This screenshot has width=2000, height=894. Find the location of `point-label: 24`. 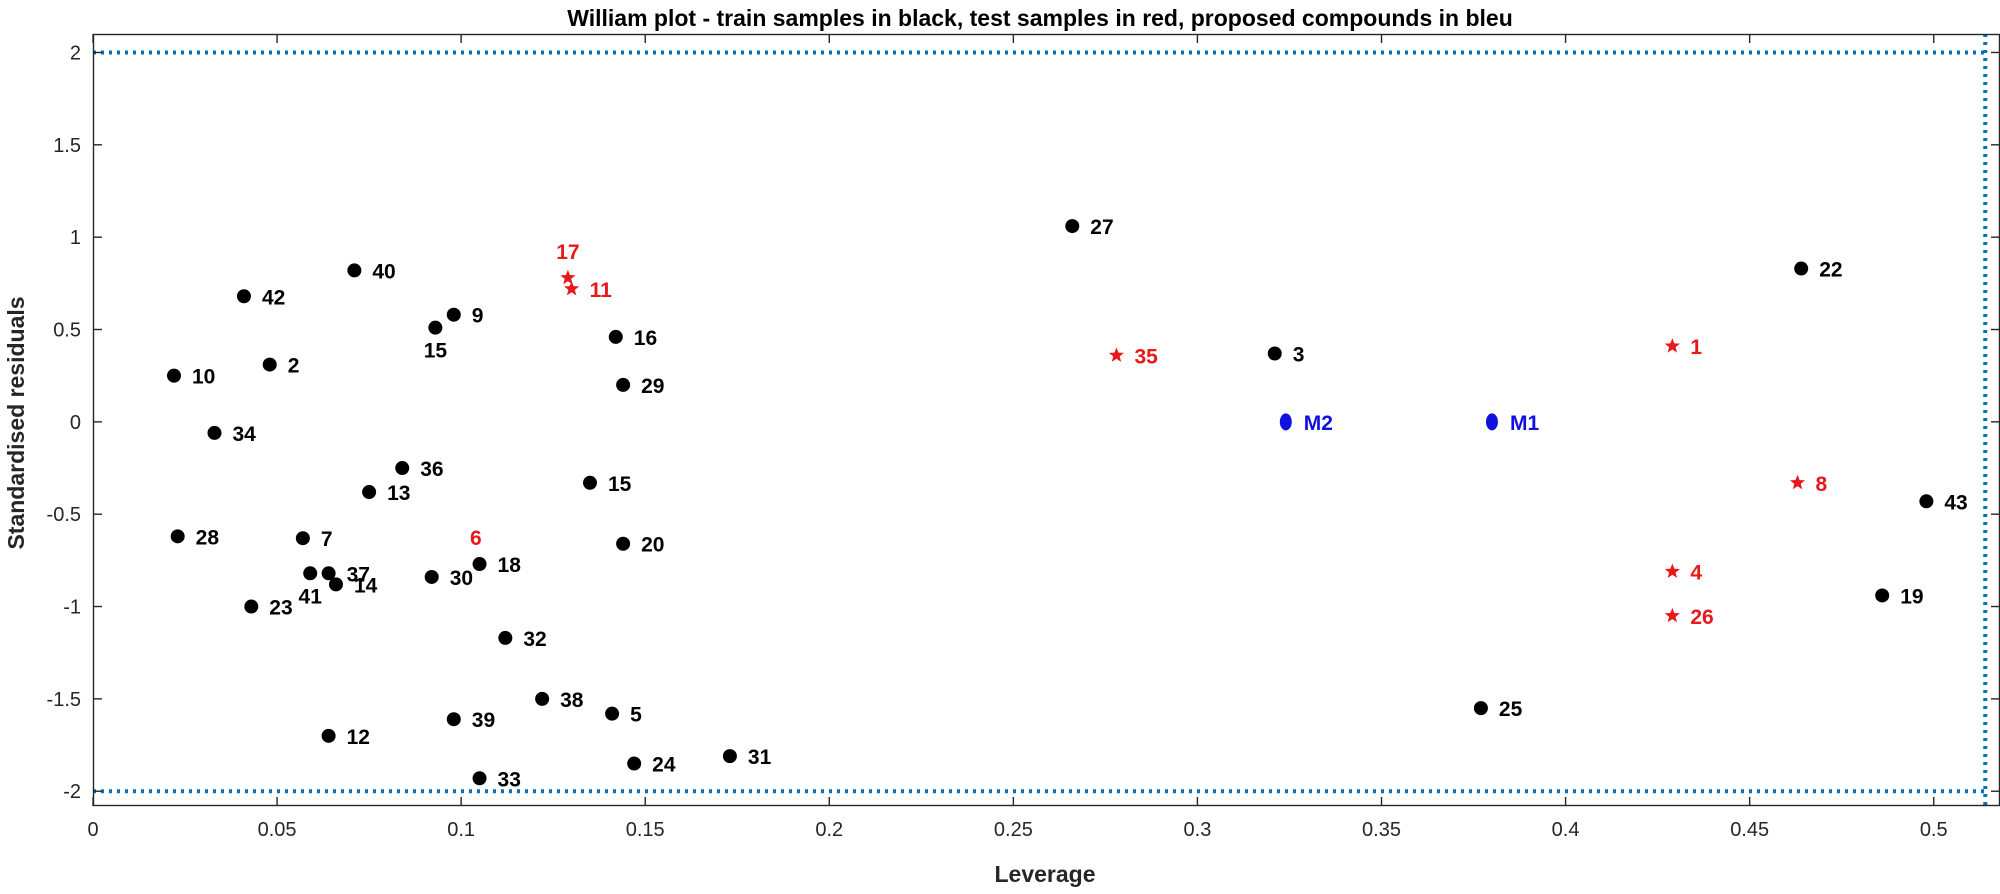

point-label: 24 is located at coordinates (664, 765).